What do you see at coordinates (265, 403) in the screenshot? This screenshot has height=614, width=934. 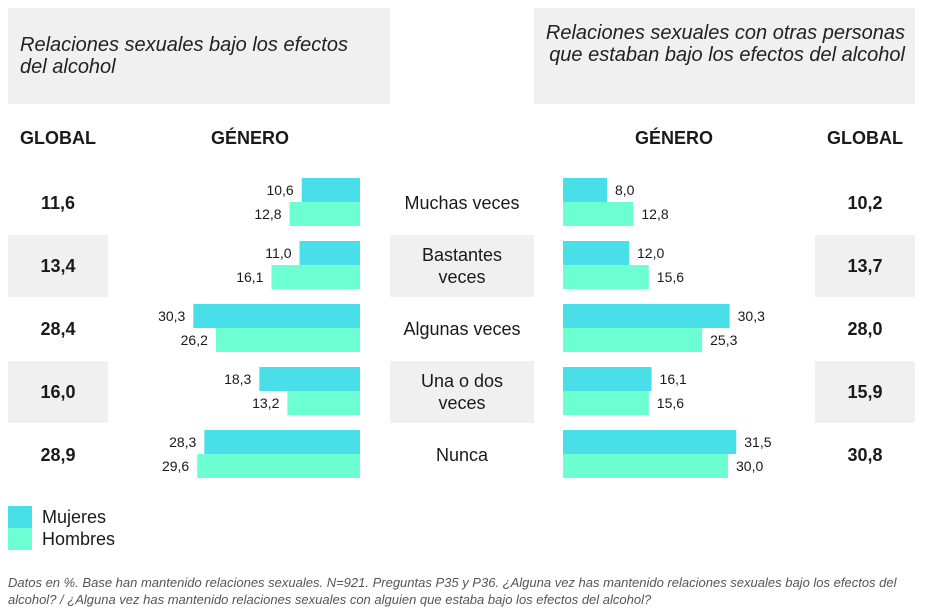 I see `data-label-hombres: 13,2` at bounding box center [265, 403].